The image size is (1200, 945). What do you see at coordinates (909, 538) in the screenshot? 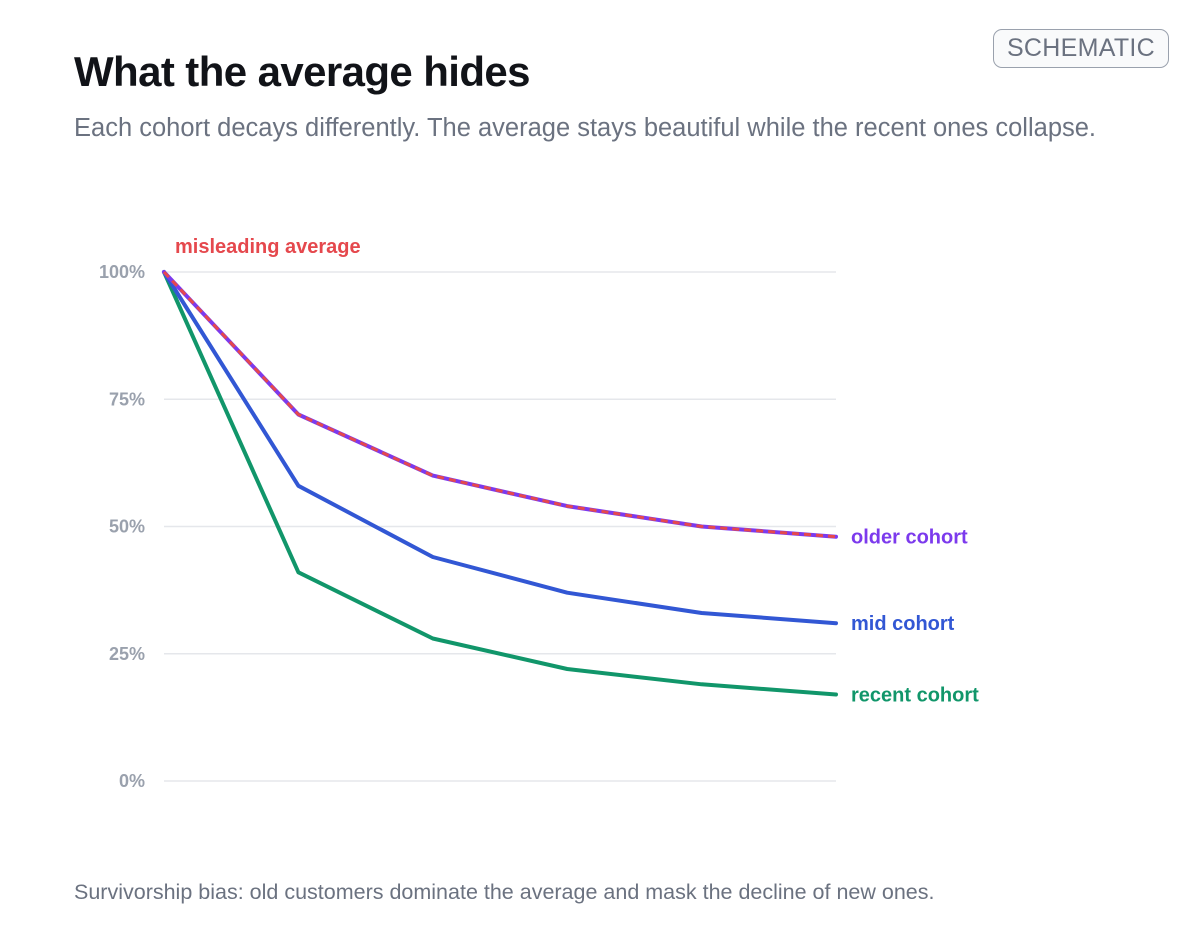
I see `series-label-older: older cohort` at bounding box center [909, 538].